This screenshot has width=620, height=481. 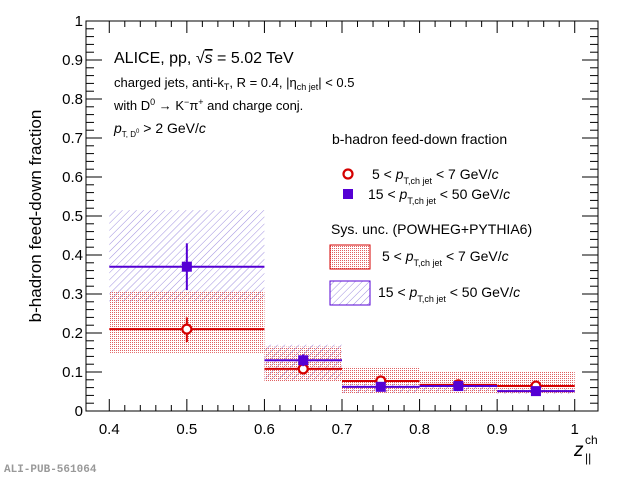 I want to click on legend-sys-label-low-pt: 5 < pT,ch jet < 7 GeV/c, so click(x=445, y=258).